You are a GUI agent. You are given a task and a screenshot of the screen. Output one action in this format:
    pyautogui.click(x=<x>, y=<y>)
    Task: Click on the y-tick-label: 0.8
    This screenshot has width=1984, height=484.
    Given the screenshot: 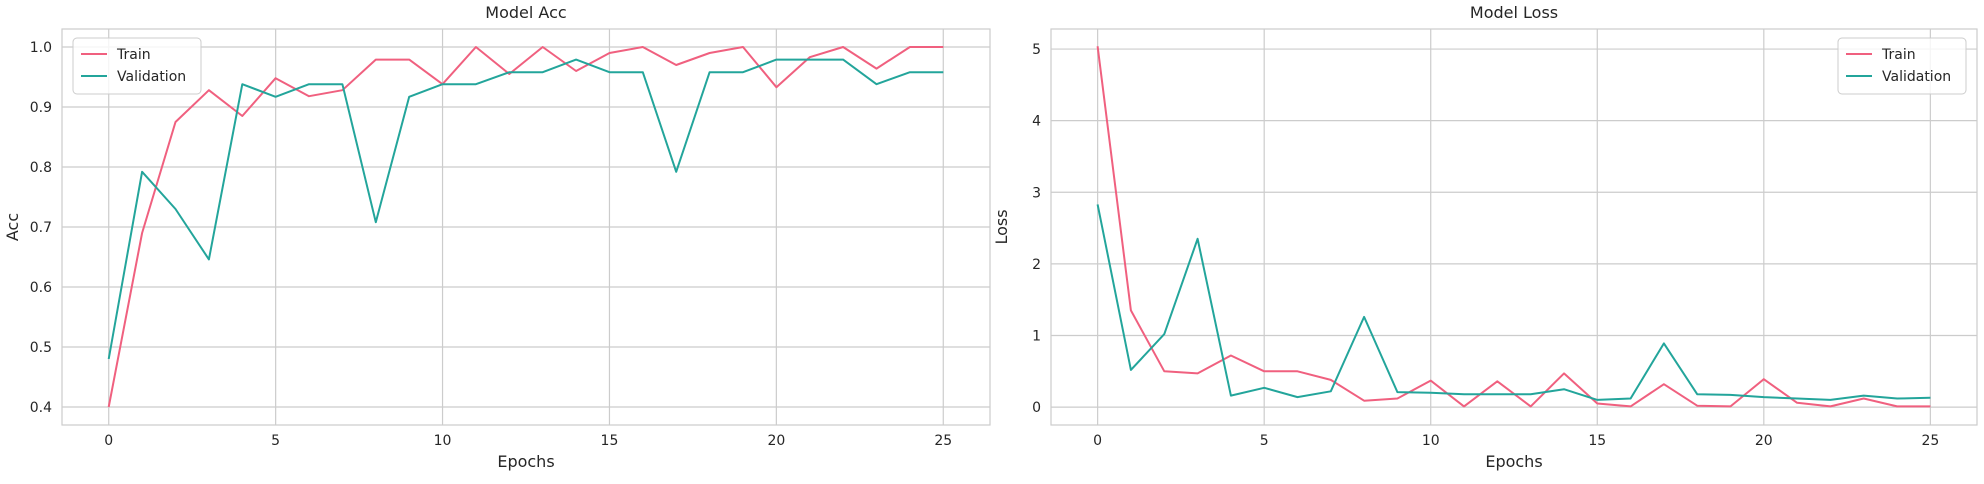 What is the action you would take?
    pyautogui.click(x=41, y=168)
    